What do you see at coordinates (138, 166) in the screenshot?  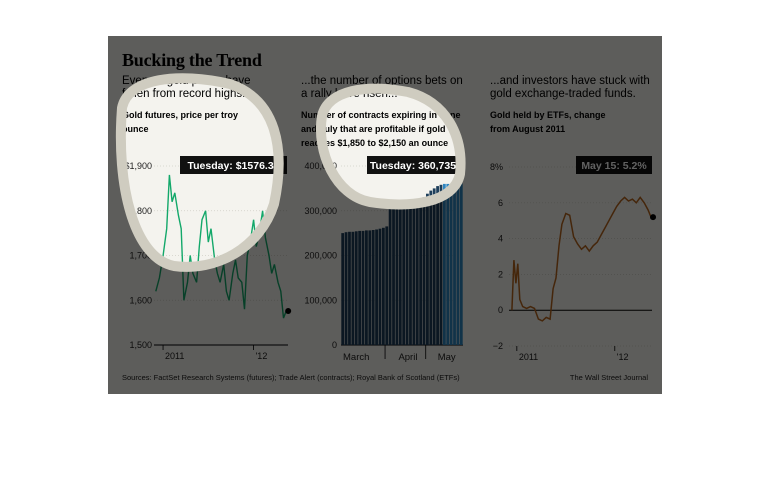 I see `gold-y-tick-label: $1,900` at bounding box center [138, 166].